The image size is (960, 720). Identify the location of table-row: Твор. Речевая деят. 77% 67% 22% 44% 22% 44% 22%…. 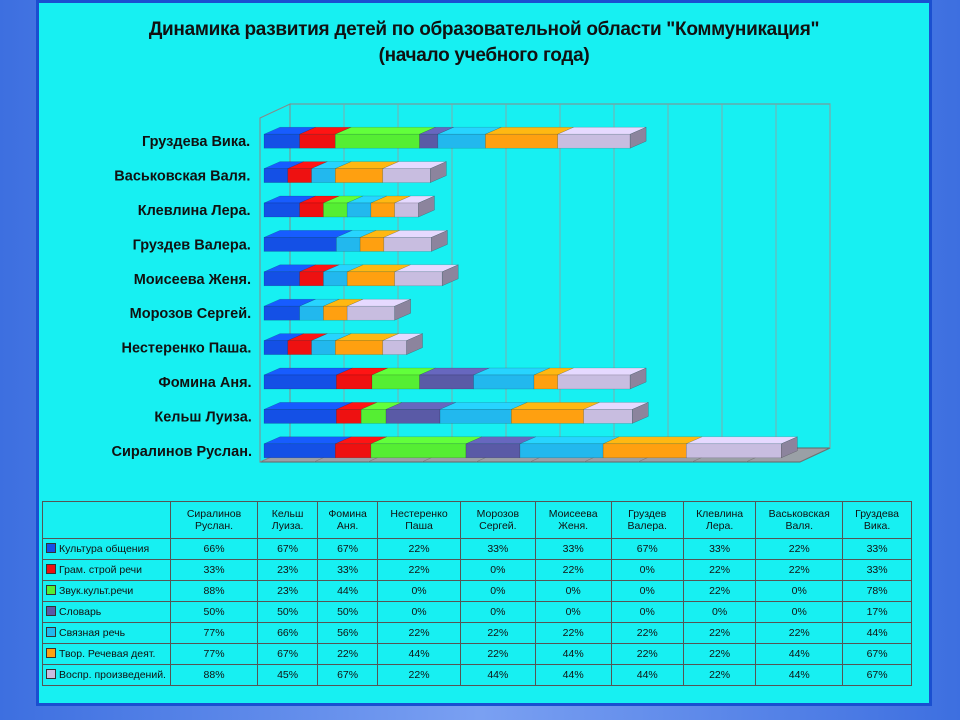
(477, 654).